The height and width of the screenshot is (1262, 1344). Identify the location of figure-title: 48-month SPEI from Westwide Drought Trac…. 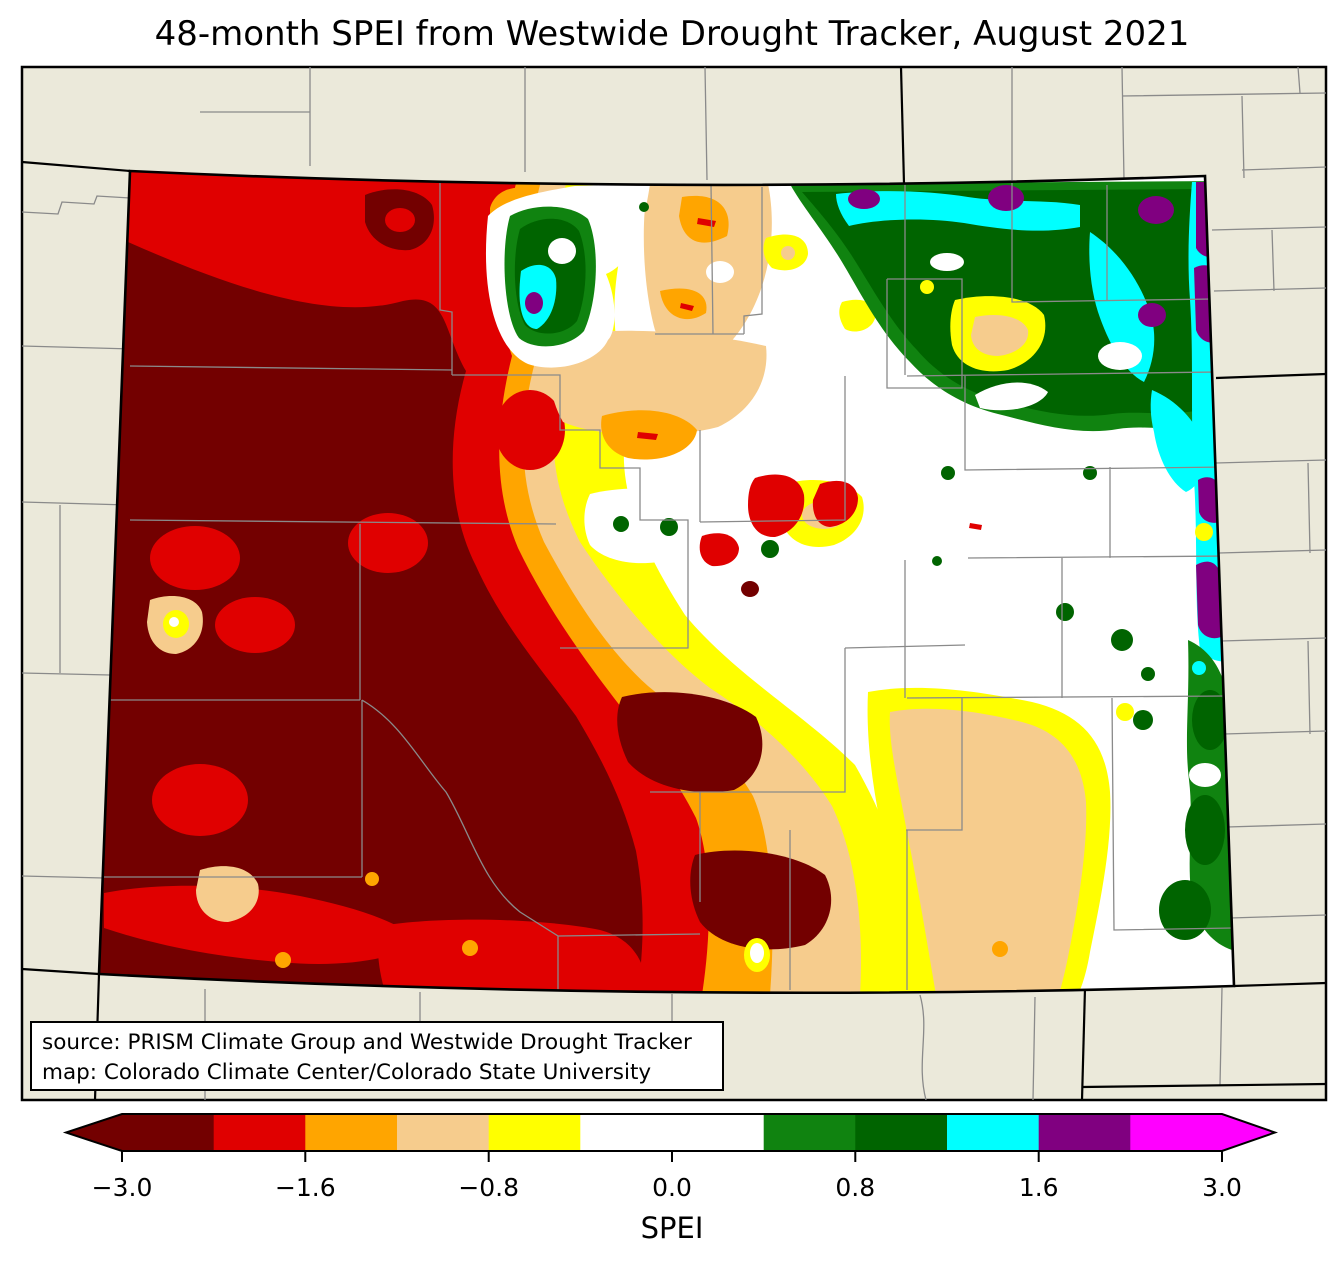
(672, 34).